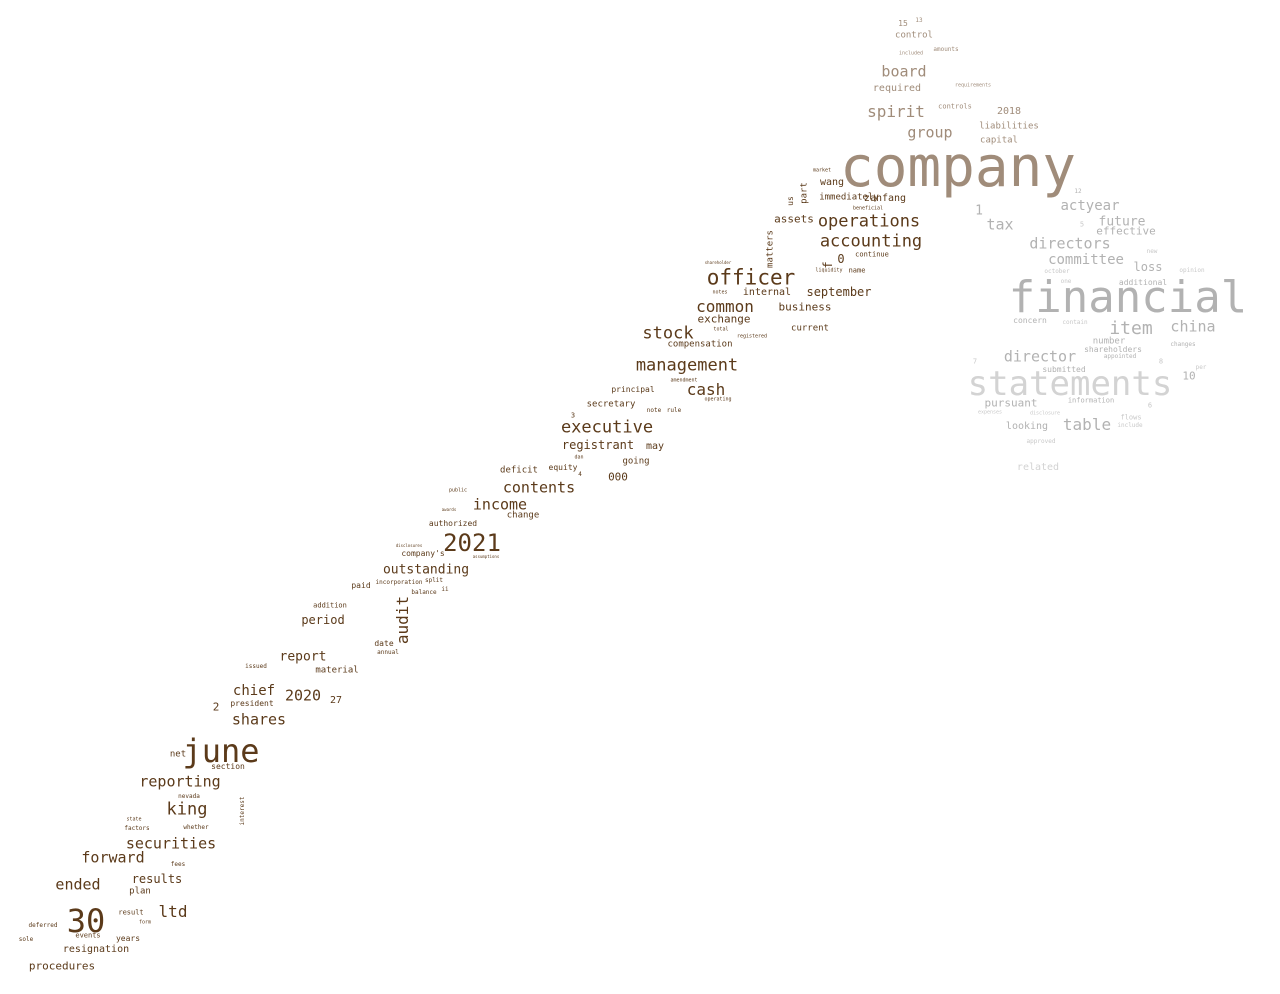  Describe the element at coordinates (822, 170) in the screenshot. I see `cloud-word: market` at that location.